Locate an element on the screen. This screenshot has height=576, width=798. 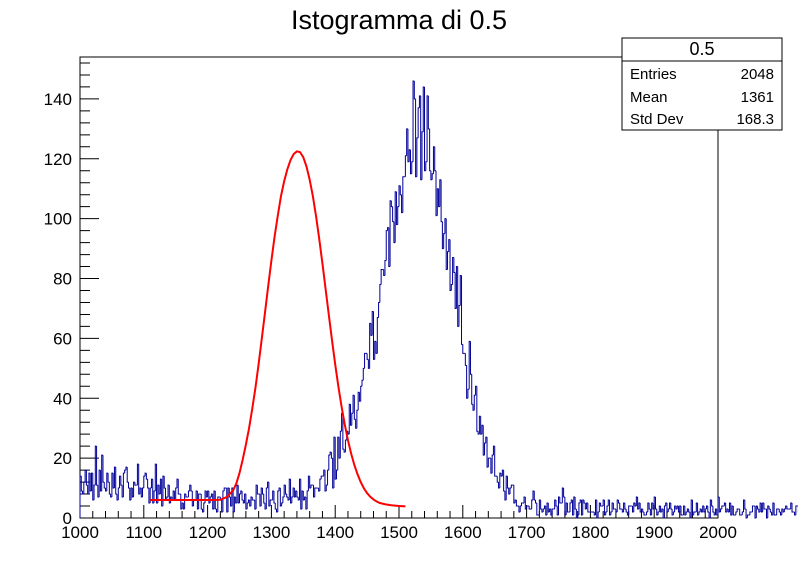
y-tick-label: 80 is located at coordinates (62, 279).